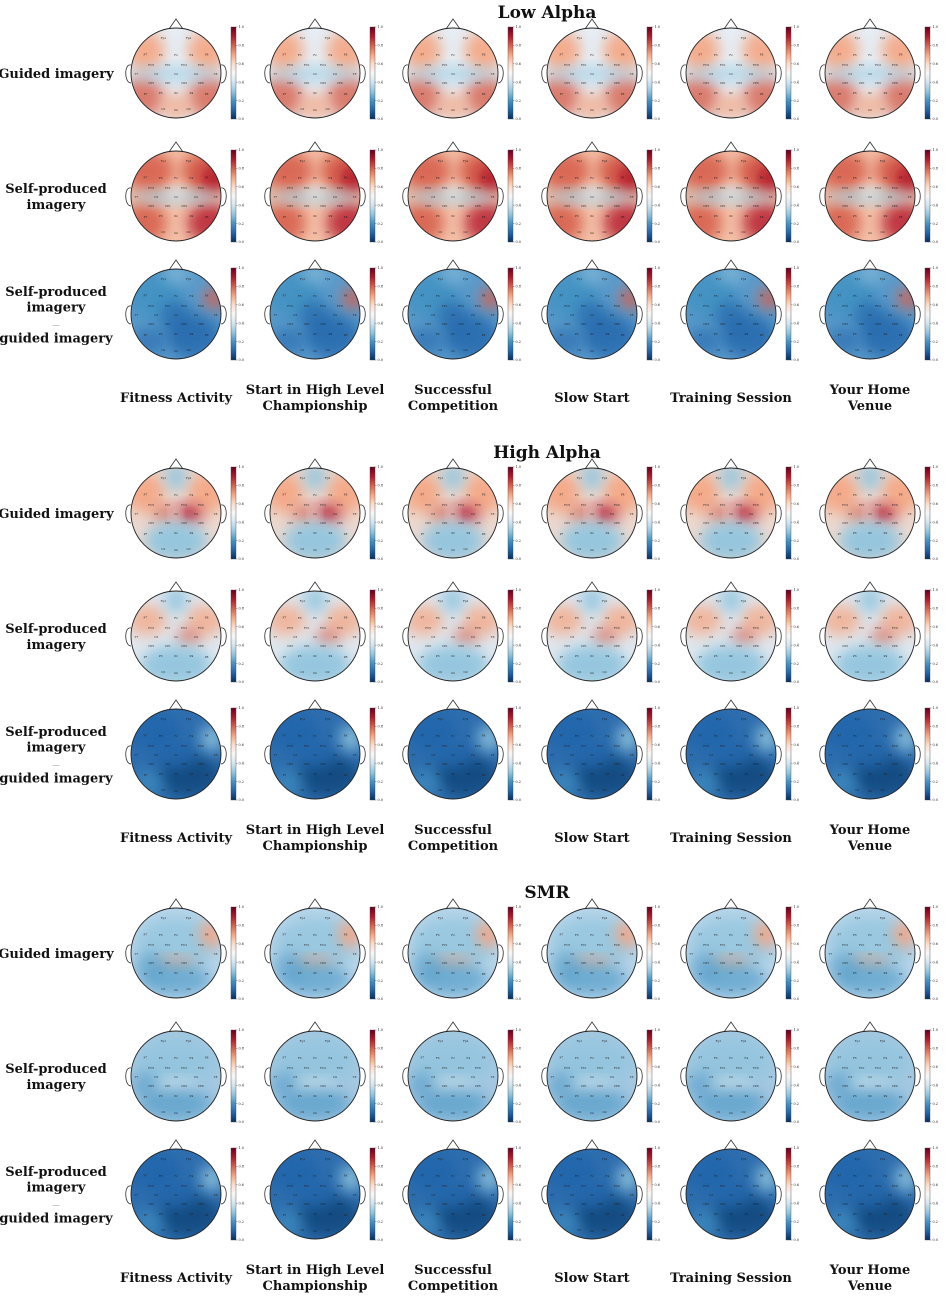 The width and height of the screenshot is (949, 1300). What do you see at coordinates (303, 1041) in the screenshot?
I see `electrode-label: Fp1` at bounding box center [303, 1041].